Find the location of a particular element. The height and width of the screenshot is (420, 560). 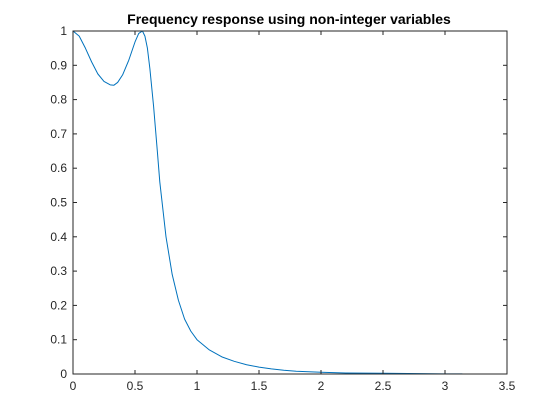

x-tick-label: 0 is located at coordinates (73, 386).